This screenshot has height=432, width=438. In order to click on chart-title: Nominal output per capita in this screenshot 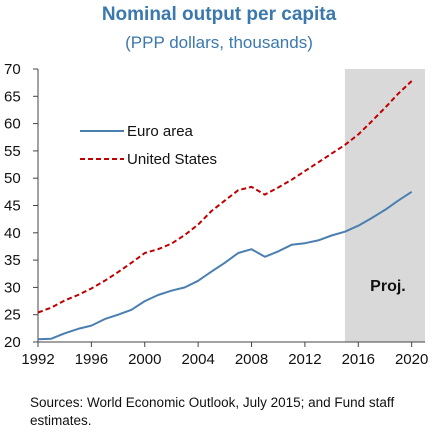, I will do `click(219, 14)`.